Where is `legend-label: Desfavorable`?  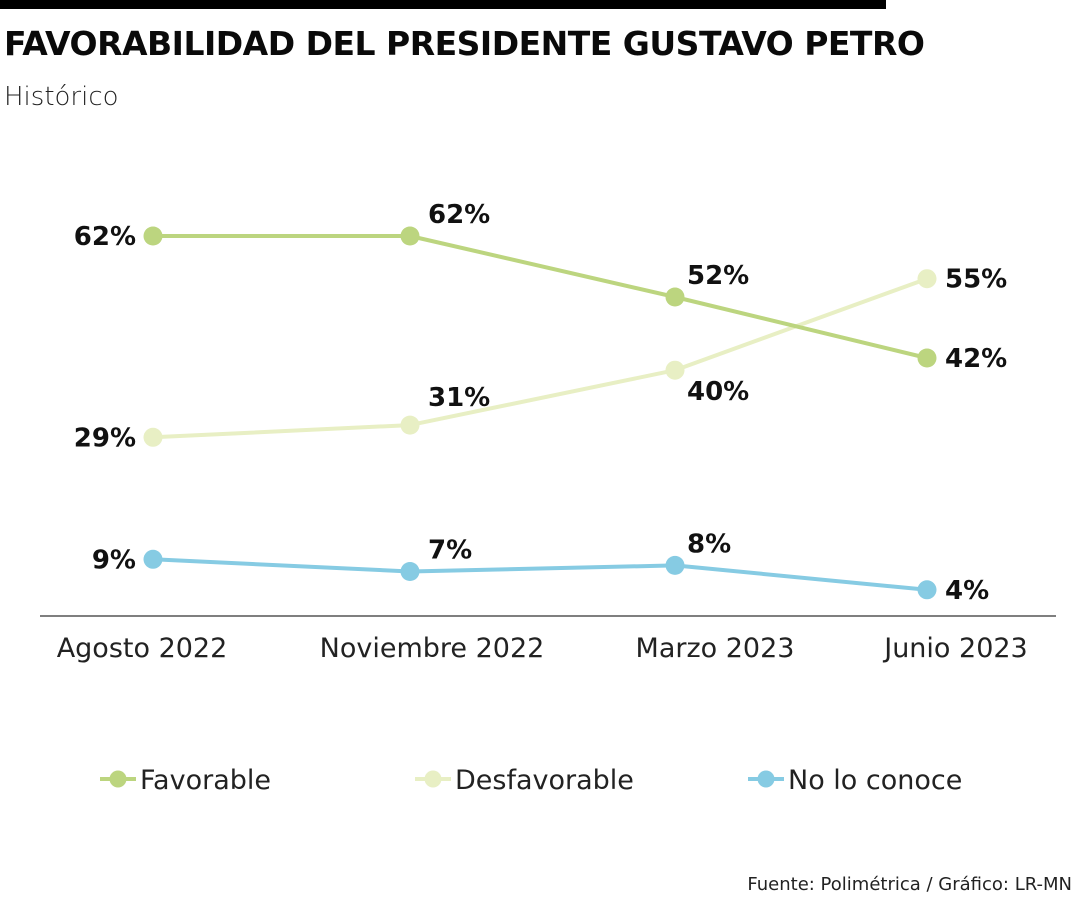 legend-label: Desfavorable is located at coordinates (544, 780).